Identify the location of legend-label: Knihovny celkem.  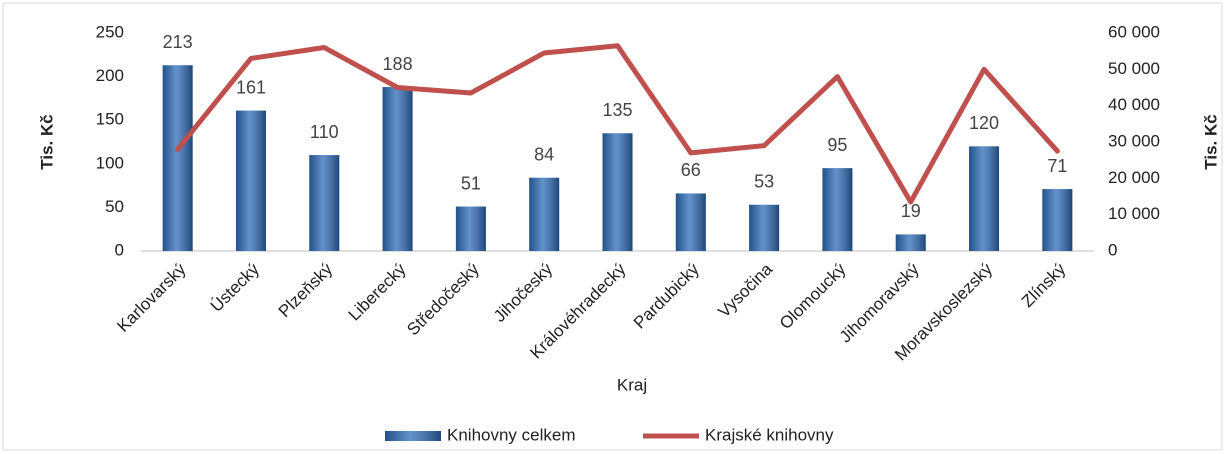
(511, 434).